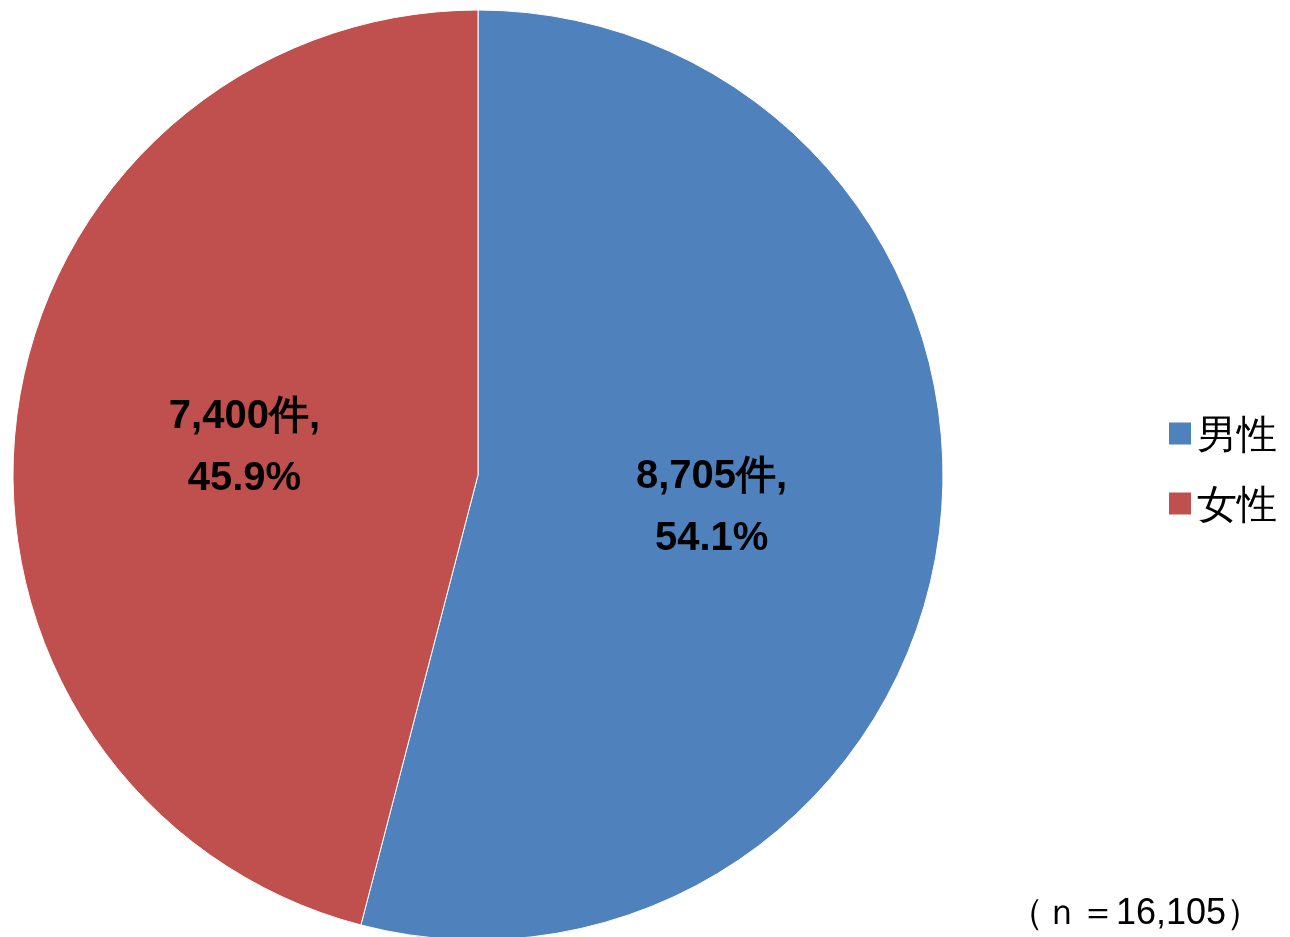 Image resolution: width=1290 pixels, height=937 pixels. What do you see at coordinates (1237, 503) in the screenshot?
I see `legend-label: 女性` at bounding box center [1237, 503].